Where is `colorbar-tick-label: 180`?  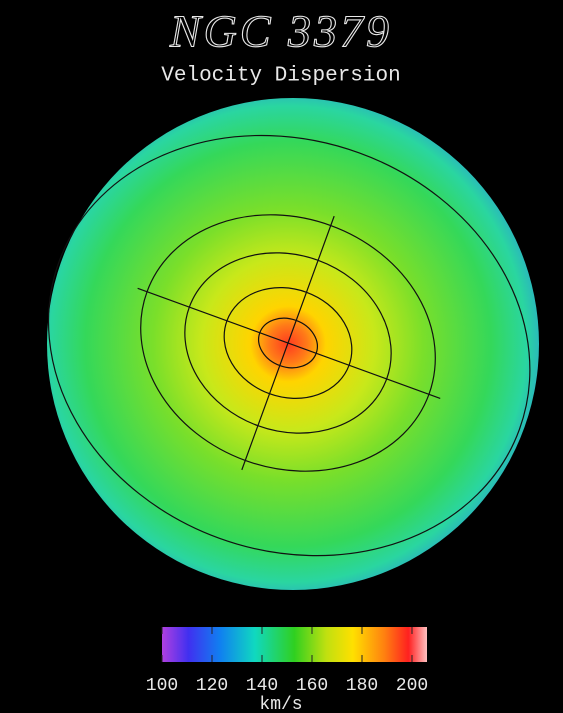 colorbar-tick-label: 180 is located at coordinates (362, 686).